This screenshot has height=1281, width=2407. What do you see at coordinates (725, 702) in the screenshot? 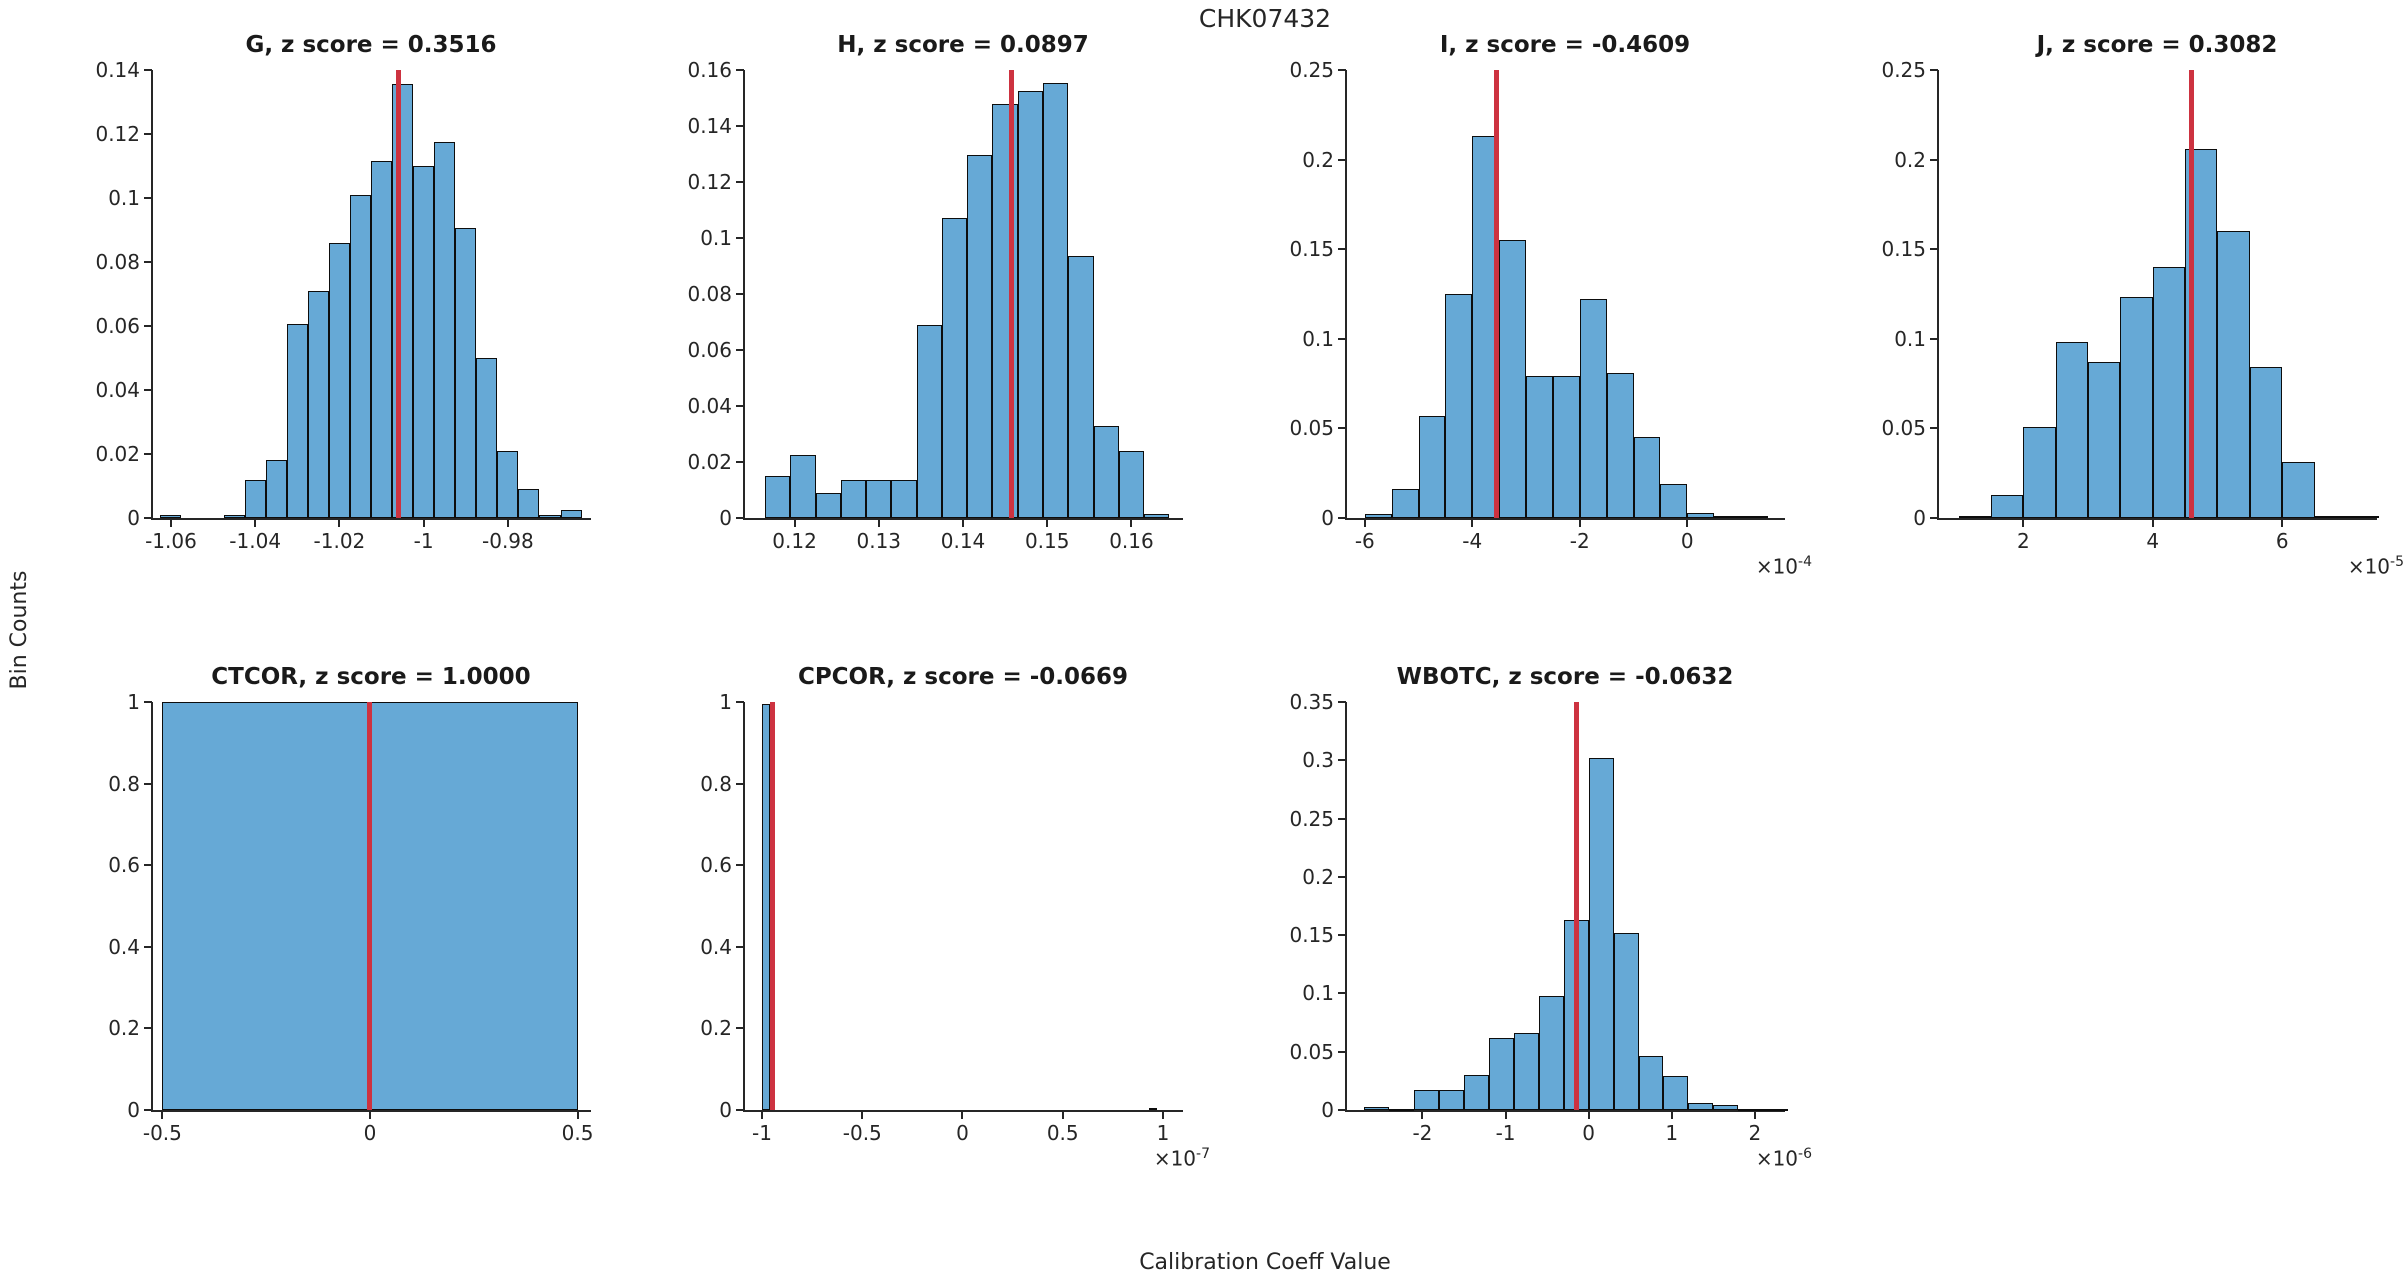
I see `y-tick-label: 1` at bounding box center [725, 702].